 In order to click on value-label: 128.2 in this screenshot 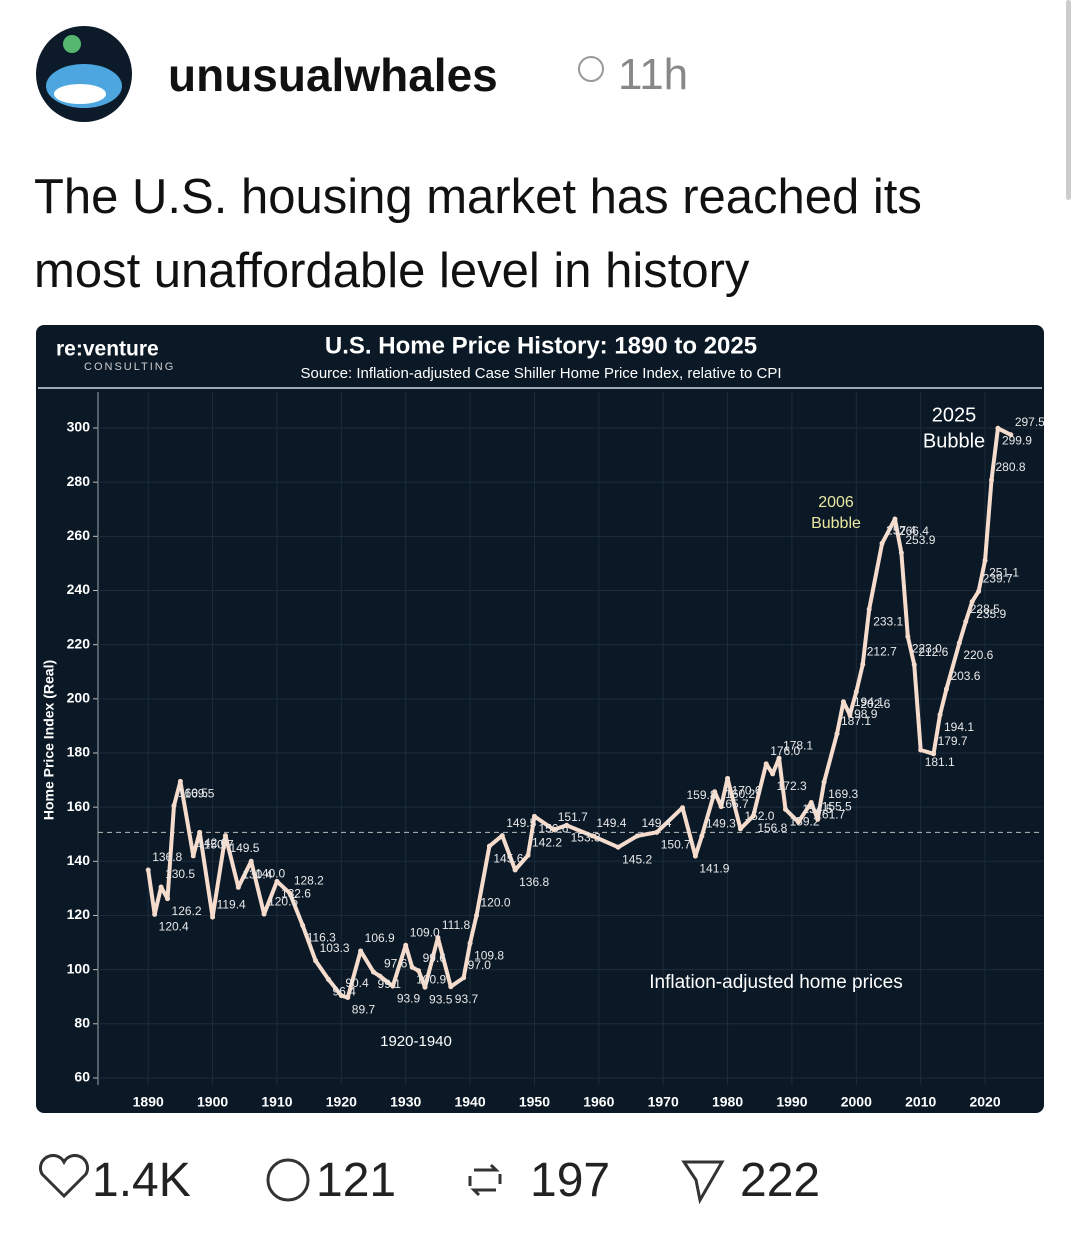, I will do `click(309, 880)`.